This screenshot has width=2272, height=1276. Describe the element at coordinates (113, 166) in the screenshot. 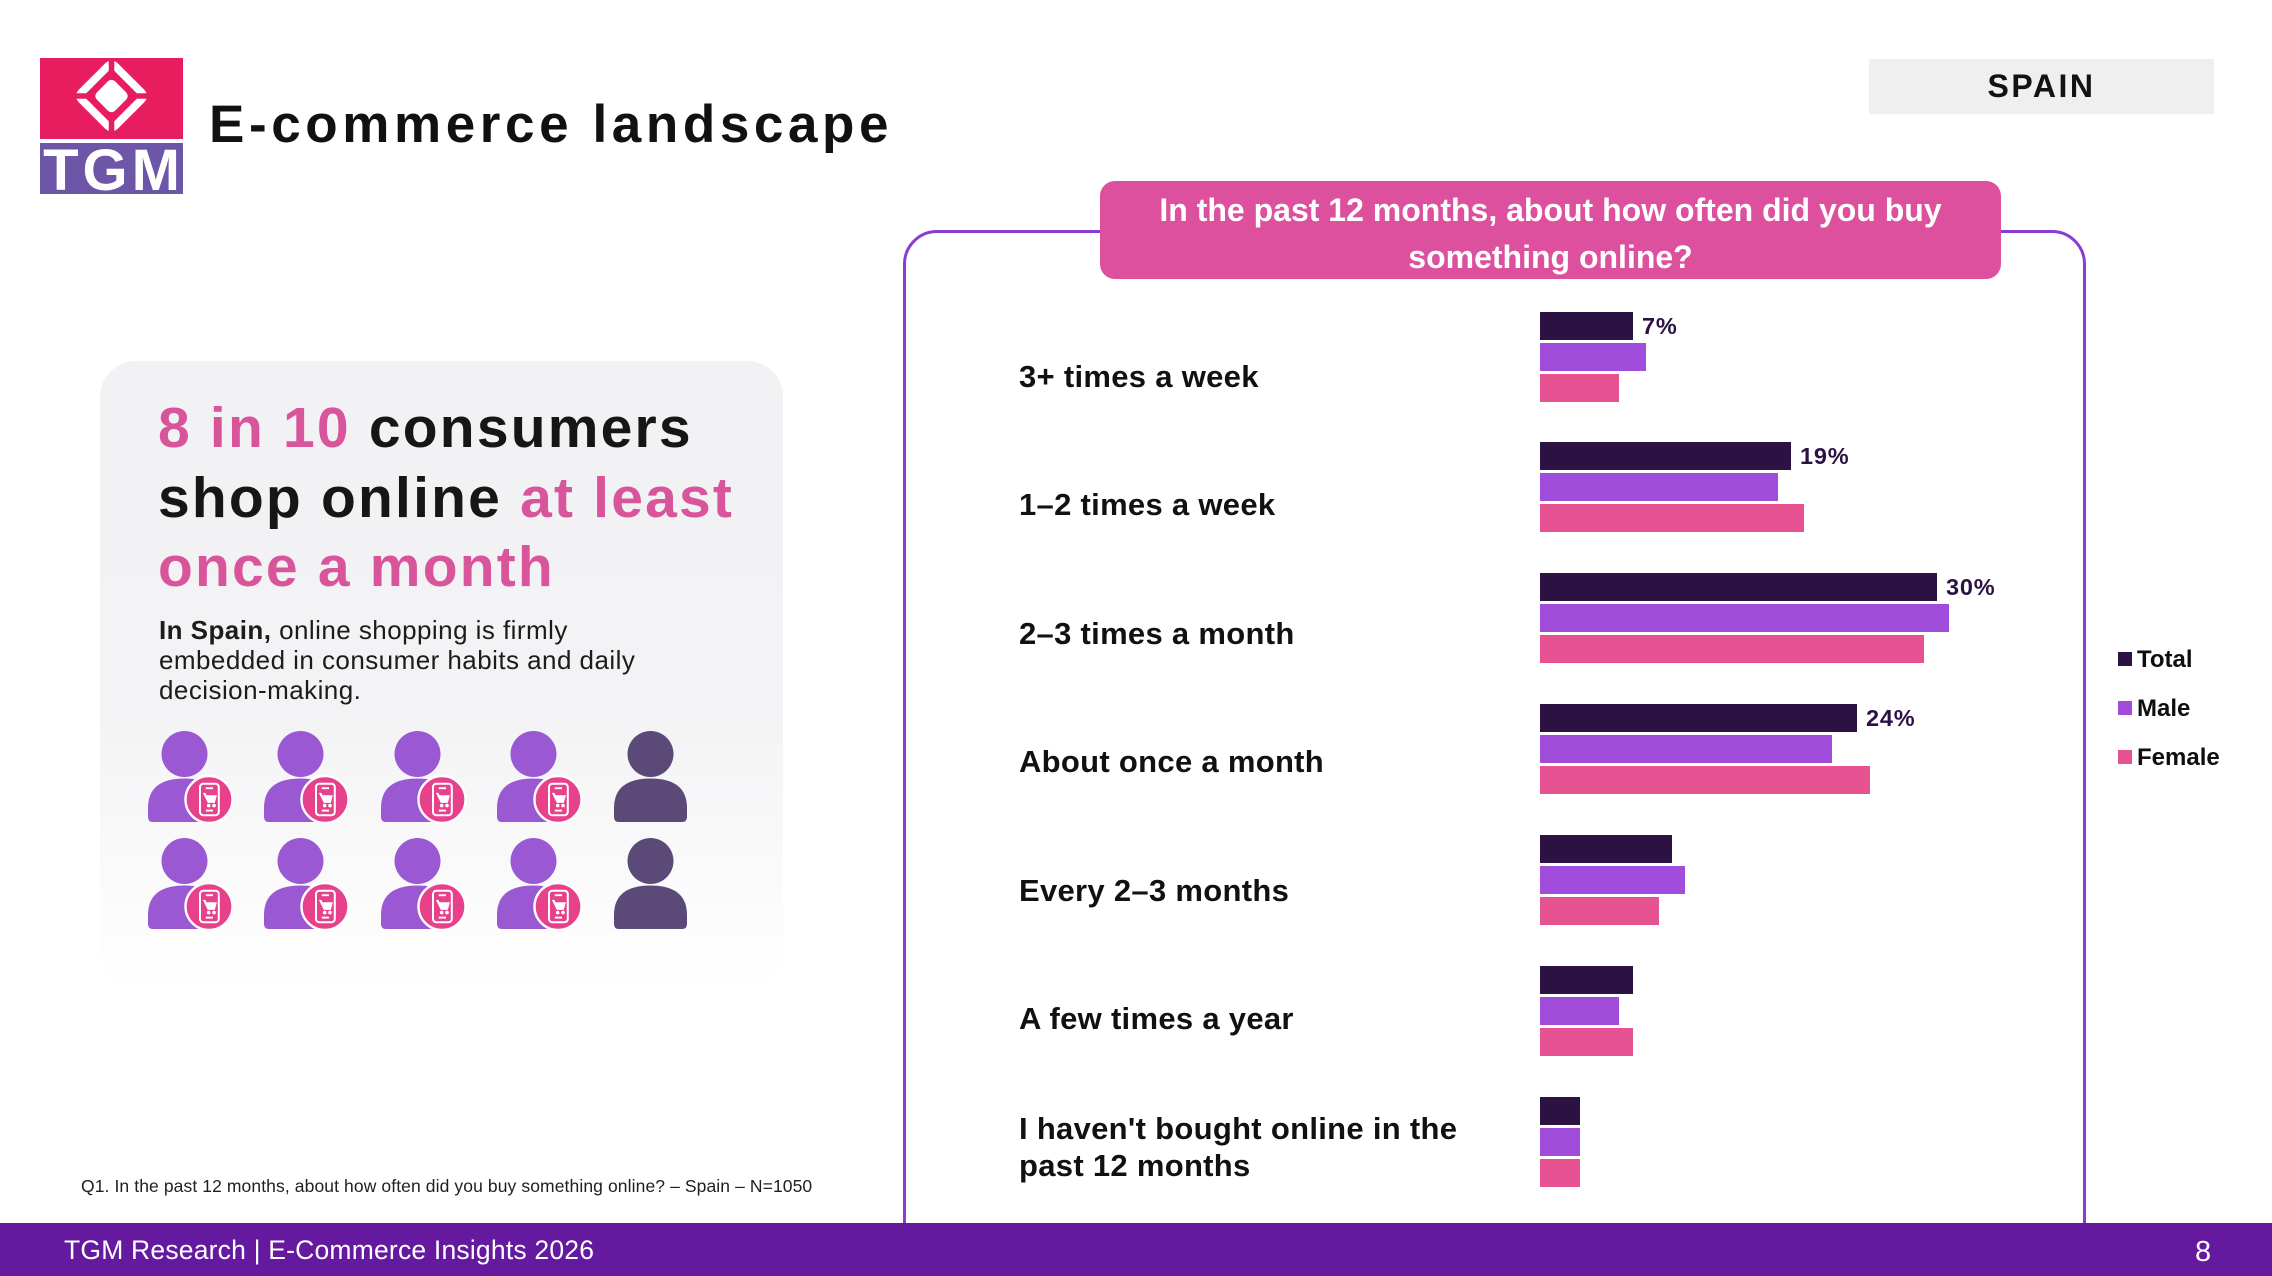

I see `svg-text: TGM` at that location.